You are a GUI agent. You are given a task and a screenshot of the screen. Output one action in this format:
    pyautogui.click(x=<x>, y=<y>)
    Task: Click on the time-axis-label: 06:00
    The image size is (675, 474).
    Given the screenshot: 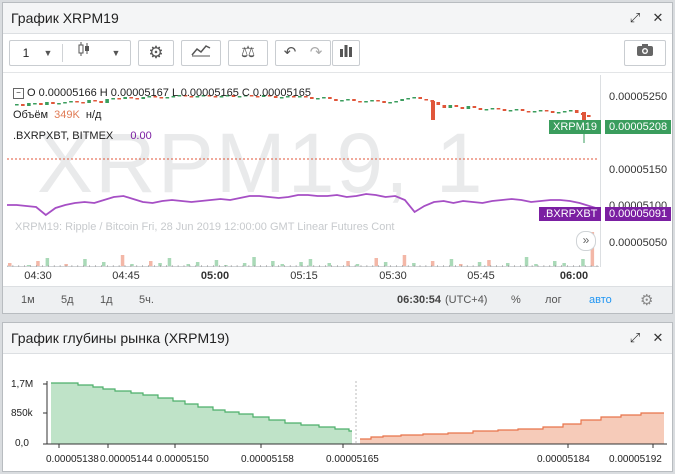 What is the action you would take?
    pyautogui.click(x=574, y=276)
    